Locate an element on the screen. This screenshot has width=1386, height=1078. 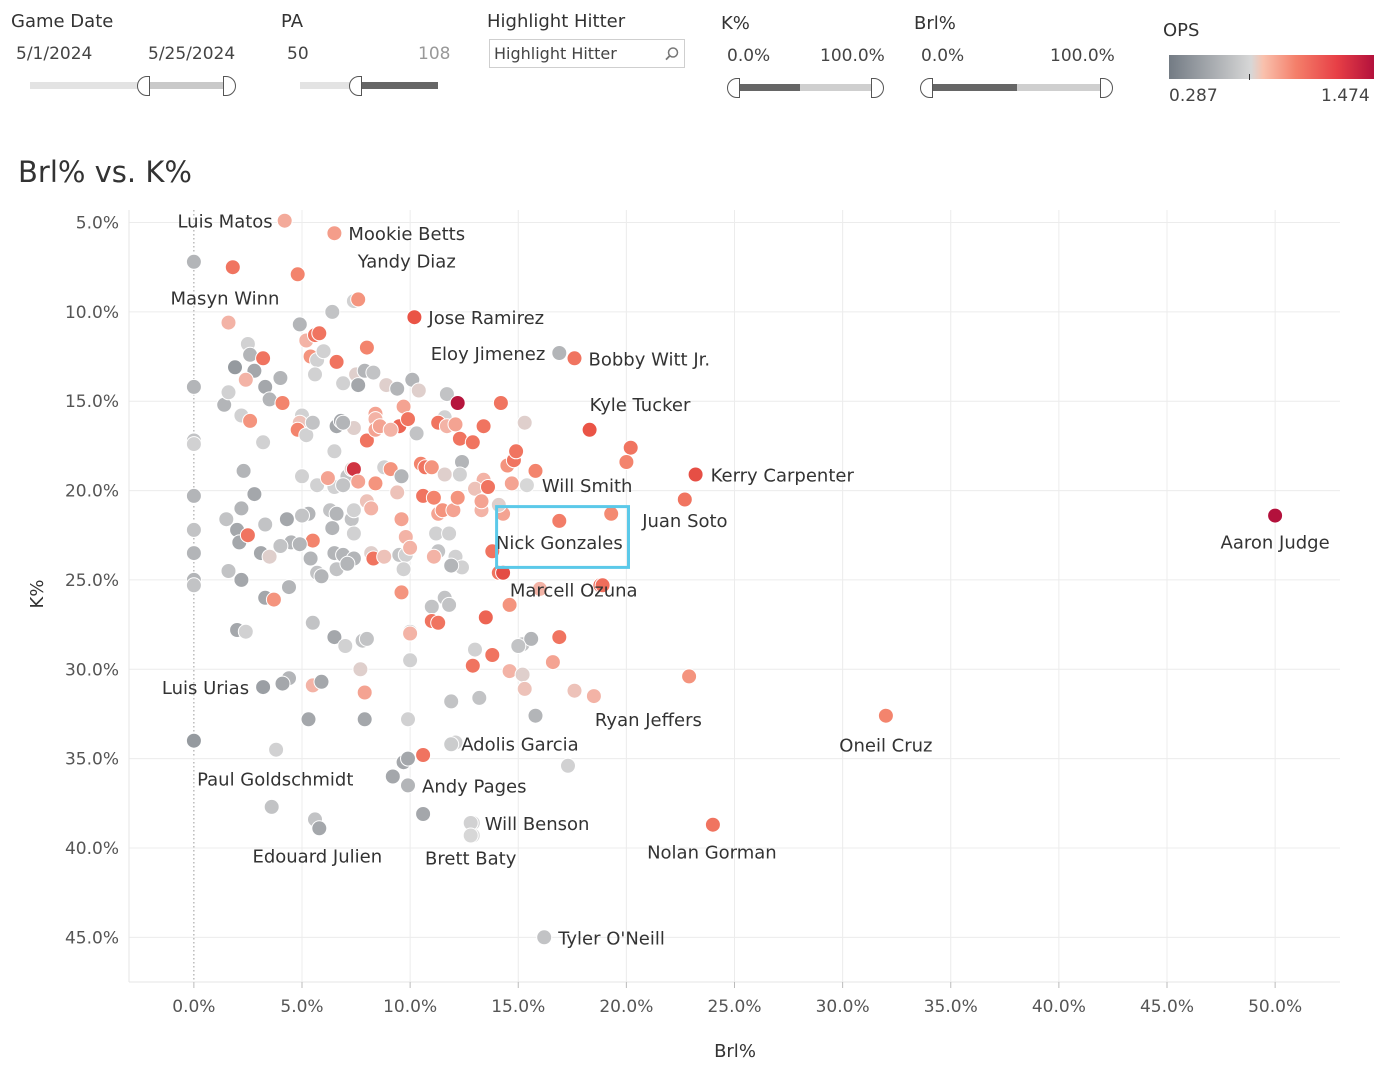
k-pct-min-handle is located at coordinates (733, 88).